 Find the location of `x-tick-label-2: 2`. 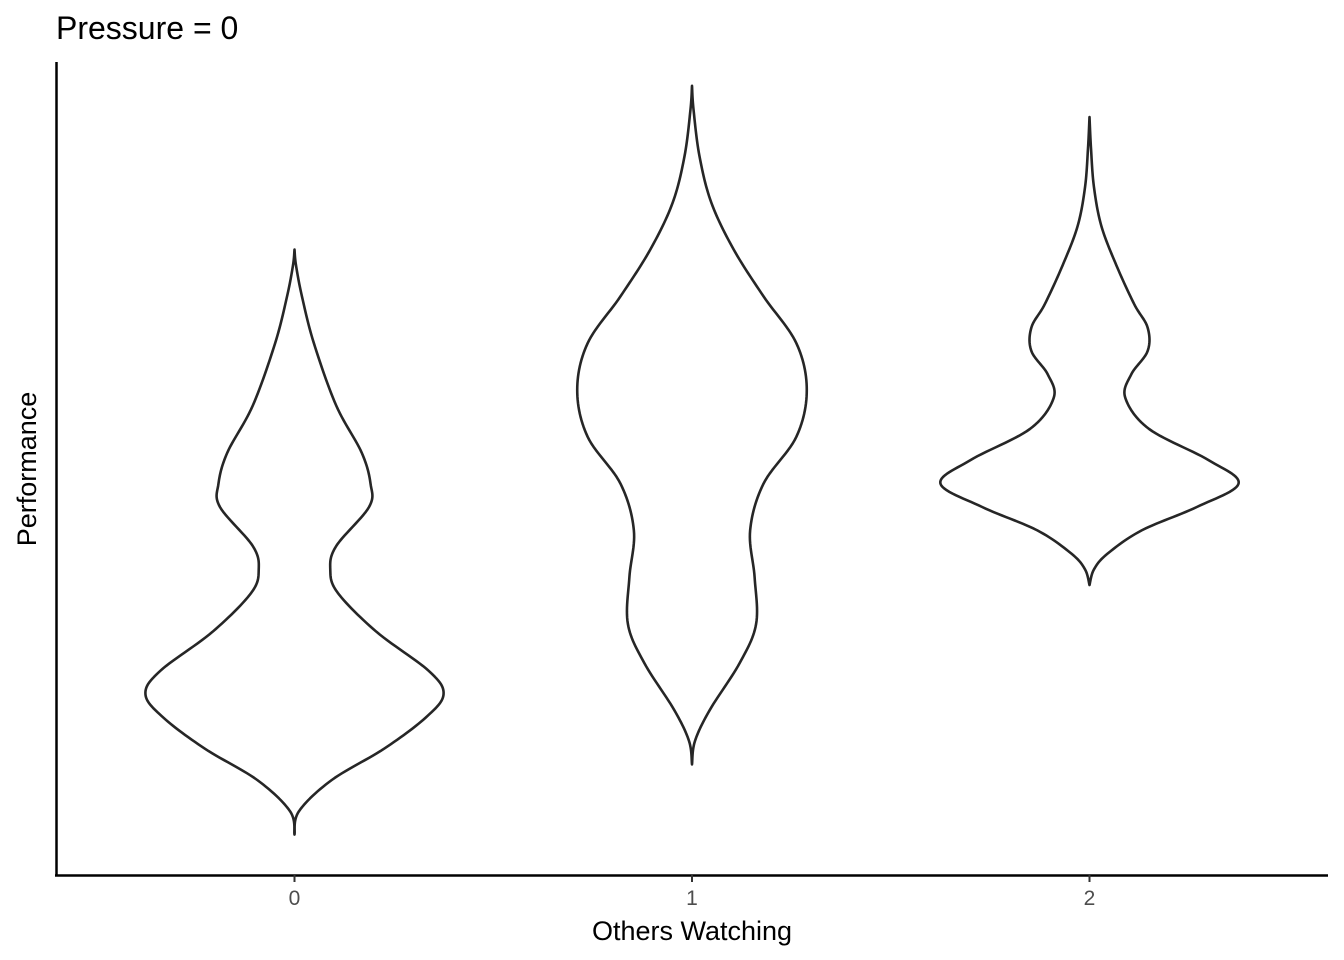

x-tick-label-2: 2 is located at coordinates (1090, 898).